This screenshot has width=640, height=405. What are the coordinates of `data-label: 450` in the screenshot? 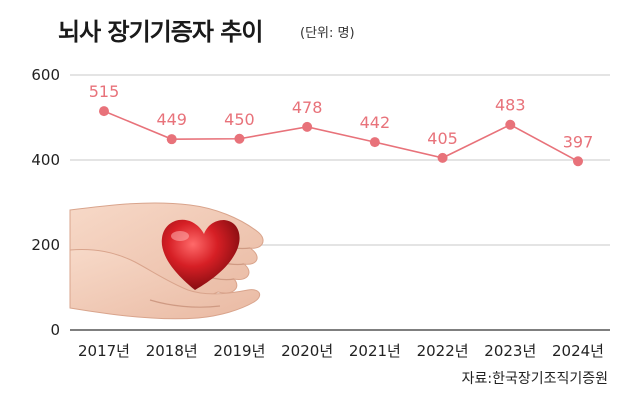 It's located at (239, 119).